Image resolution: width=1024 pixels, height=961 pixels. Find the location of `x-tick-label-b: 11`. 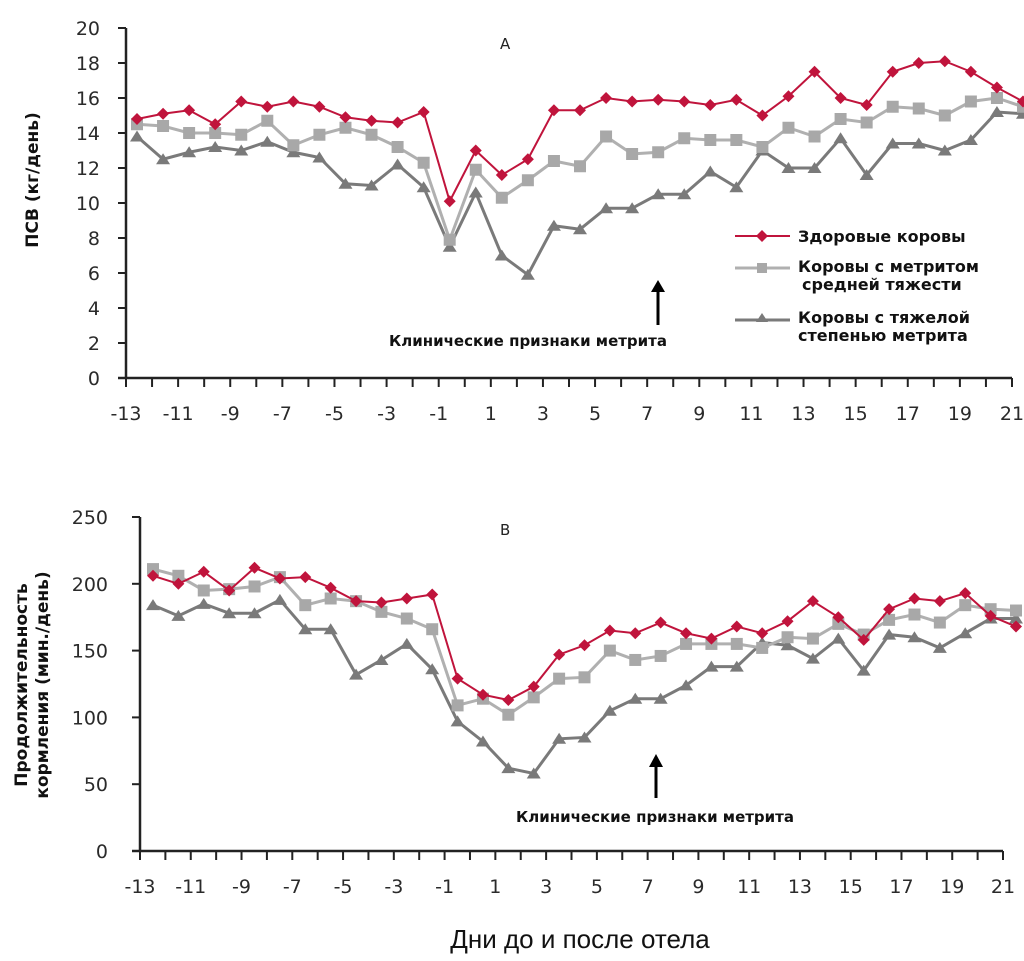

x-tick-label-b: 11 is located at coordinates (749, 887).